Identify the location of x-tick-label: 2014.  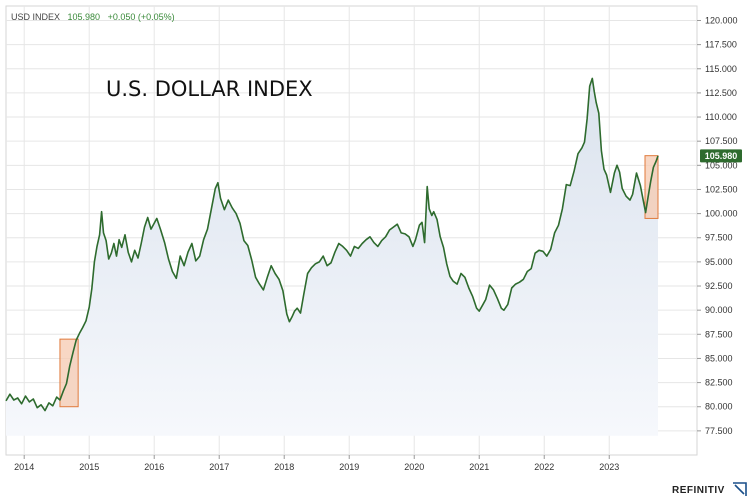
(24, 467).